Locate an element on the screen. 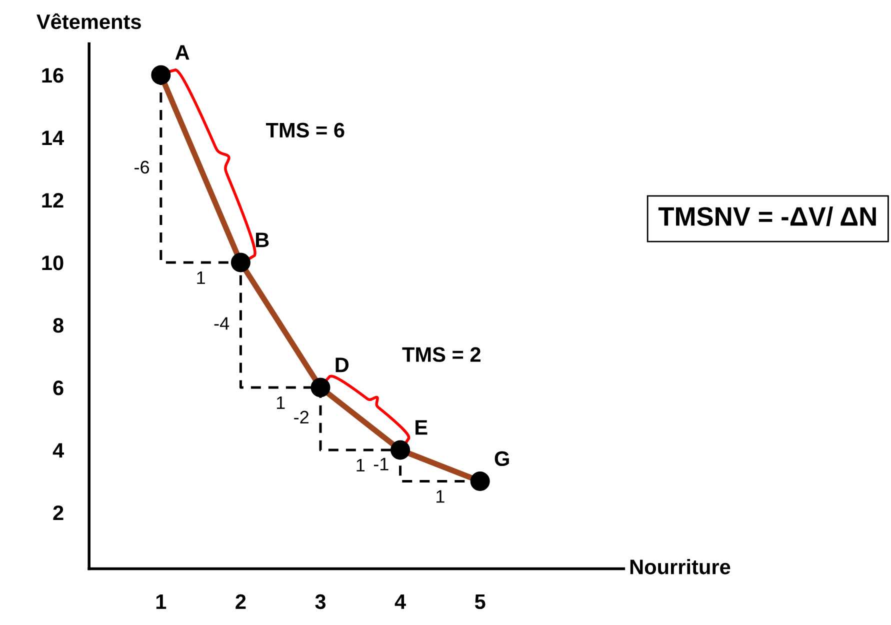  y-tick-label: 6 is located at coordinates (58, 388).